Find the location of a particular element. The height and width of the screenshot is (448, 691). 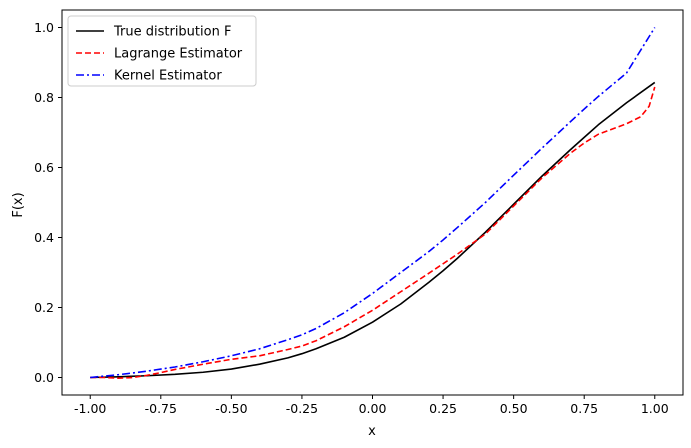

y-tick-label: 0.8 is located at coordinates (44, 97).